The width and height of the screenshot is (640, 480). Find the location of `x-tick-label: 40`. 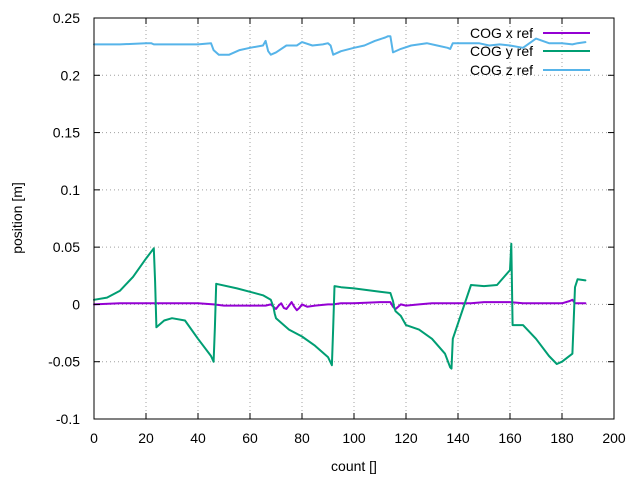

x-tick-label: 40 is located at coordinates (198, 438).